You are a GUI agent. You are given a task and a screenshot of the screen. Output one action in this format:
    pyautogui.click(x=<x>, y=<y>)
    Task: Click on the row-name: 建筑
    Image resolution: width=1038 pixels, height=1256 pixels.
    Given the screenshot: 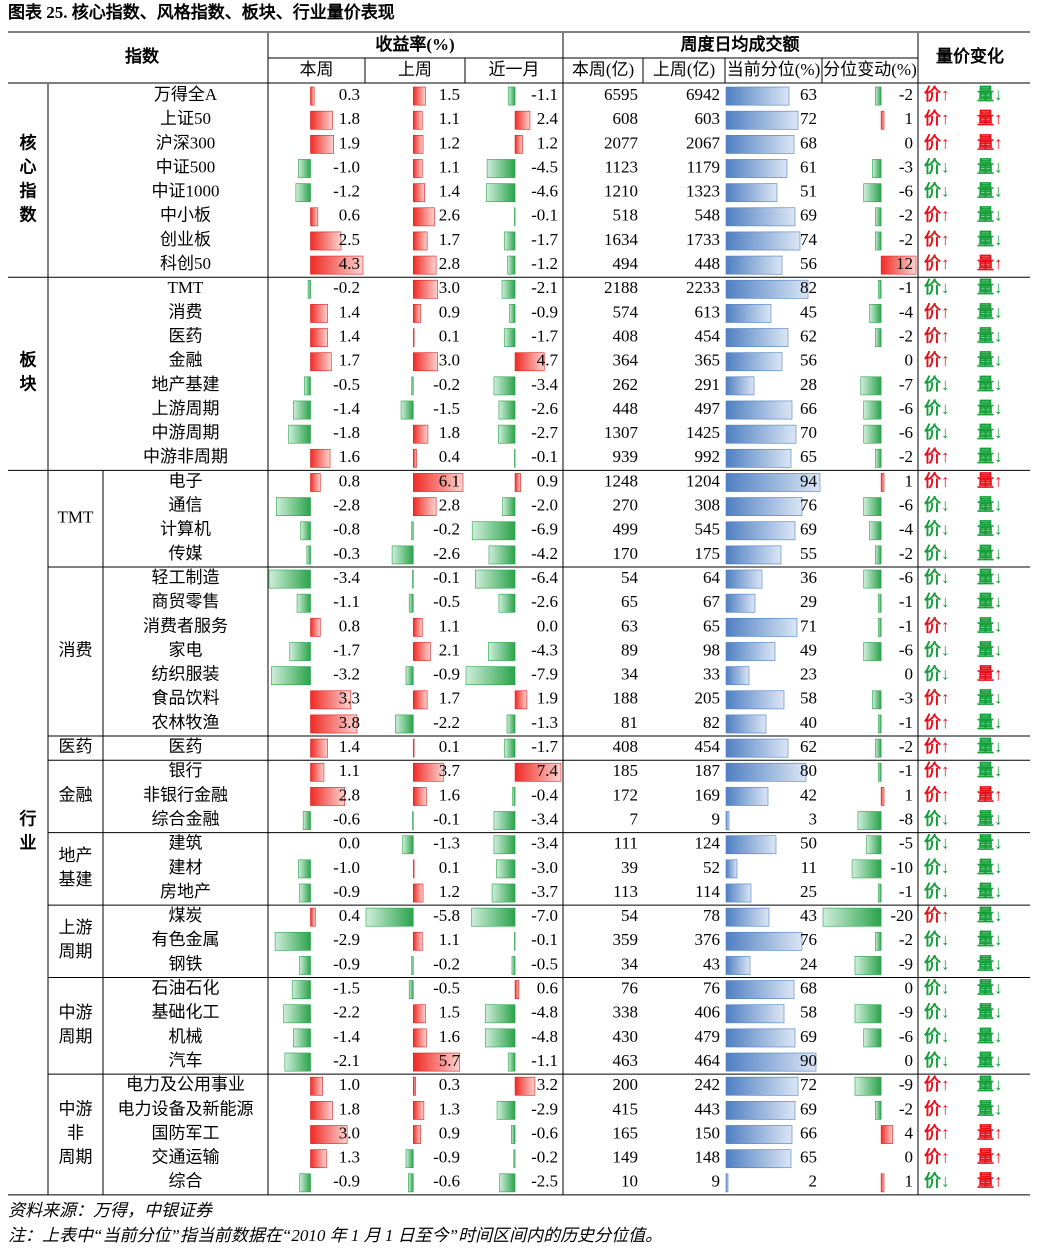 What is the action you would take?
    pyautogui.click(x=186, y=843)
    